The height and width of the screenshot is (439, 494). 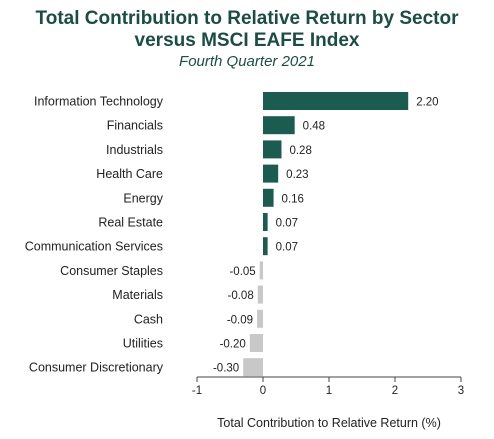 I want to click on category-label: Consumer Discretionary, so click(x=96, y=368).